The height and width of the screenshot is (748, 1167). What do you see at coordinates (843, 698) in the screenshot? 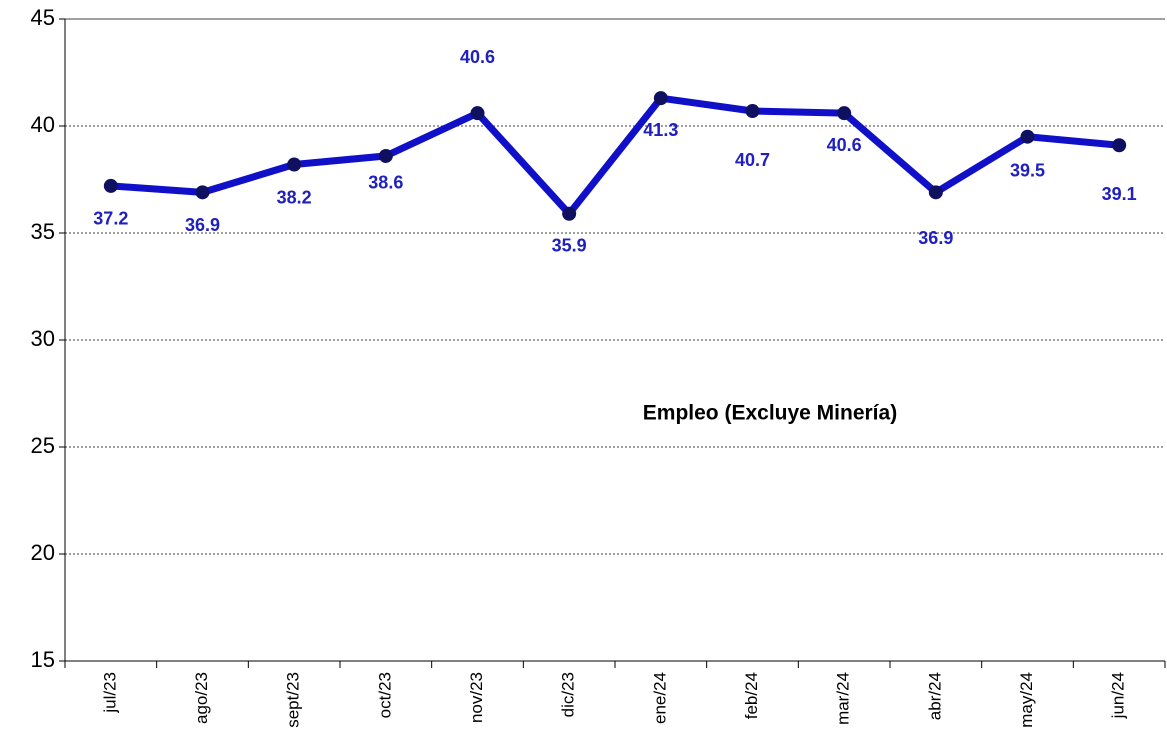
I see `x-tick-label: mar/24` at bounding box center [843, 698].